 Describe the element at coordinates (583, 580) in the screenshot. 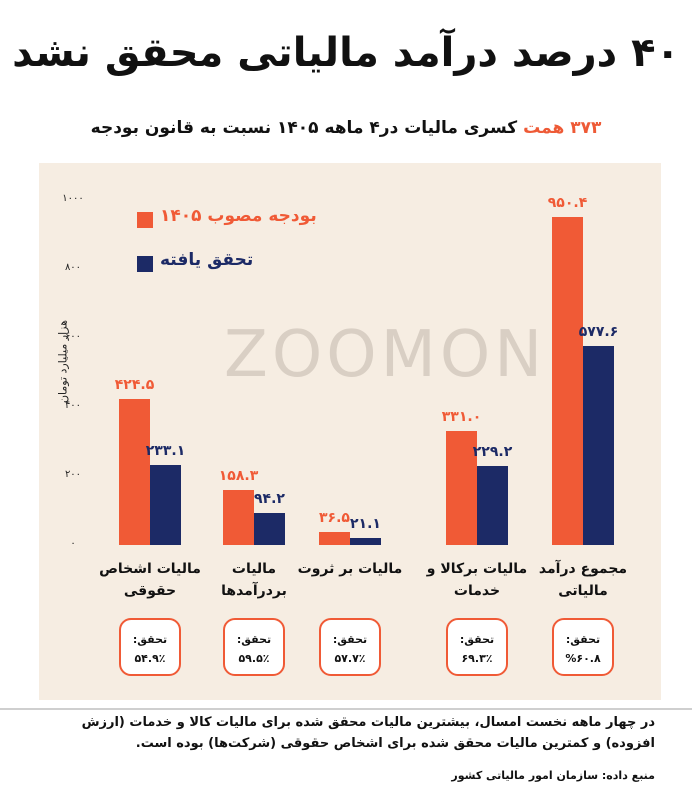

I see `category-label: مجموع درآمد مالیاتی` at that location.